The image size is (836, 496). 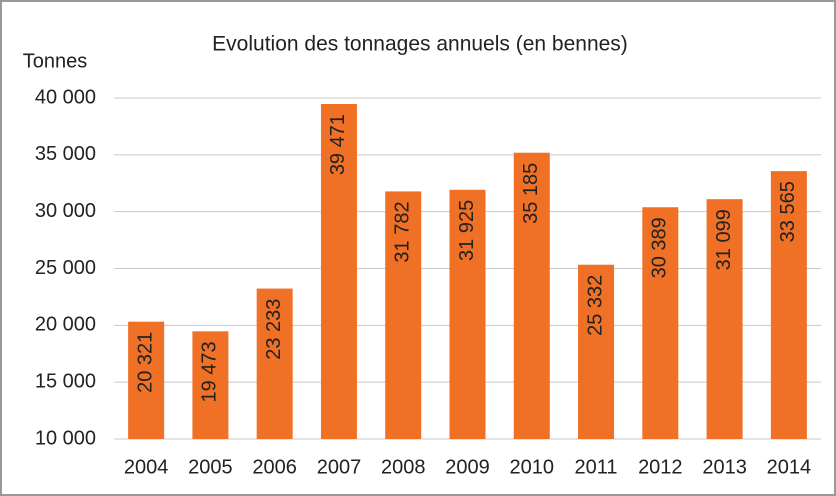 I want to click on value-label: 23 233, so click(x=274, y=329).